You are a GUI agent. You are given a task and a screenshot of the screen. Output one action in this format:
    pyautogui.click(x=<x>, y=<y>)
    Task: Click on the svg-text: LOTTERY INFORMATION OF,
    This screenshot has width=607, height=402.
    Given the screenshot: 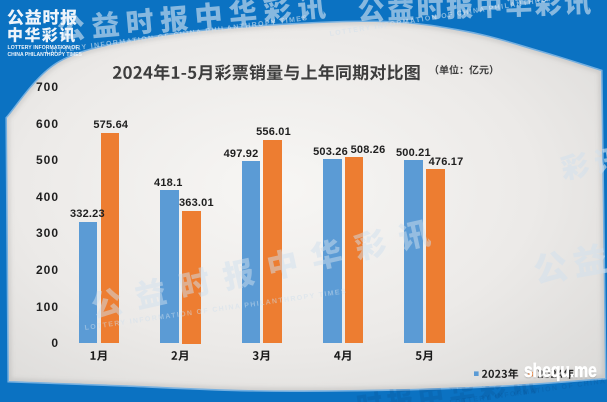 What is the action you would take?
    pyautogui.click(x=44, y=48)
    